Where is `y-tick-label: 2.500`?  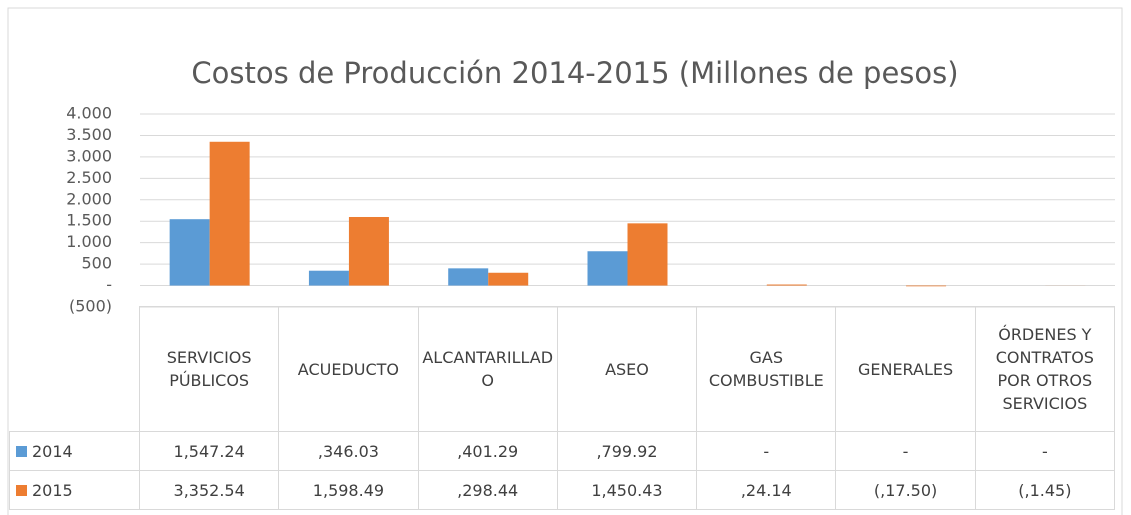 y-tick-label: 2.500 is located at coordinates (89, 177).